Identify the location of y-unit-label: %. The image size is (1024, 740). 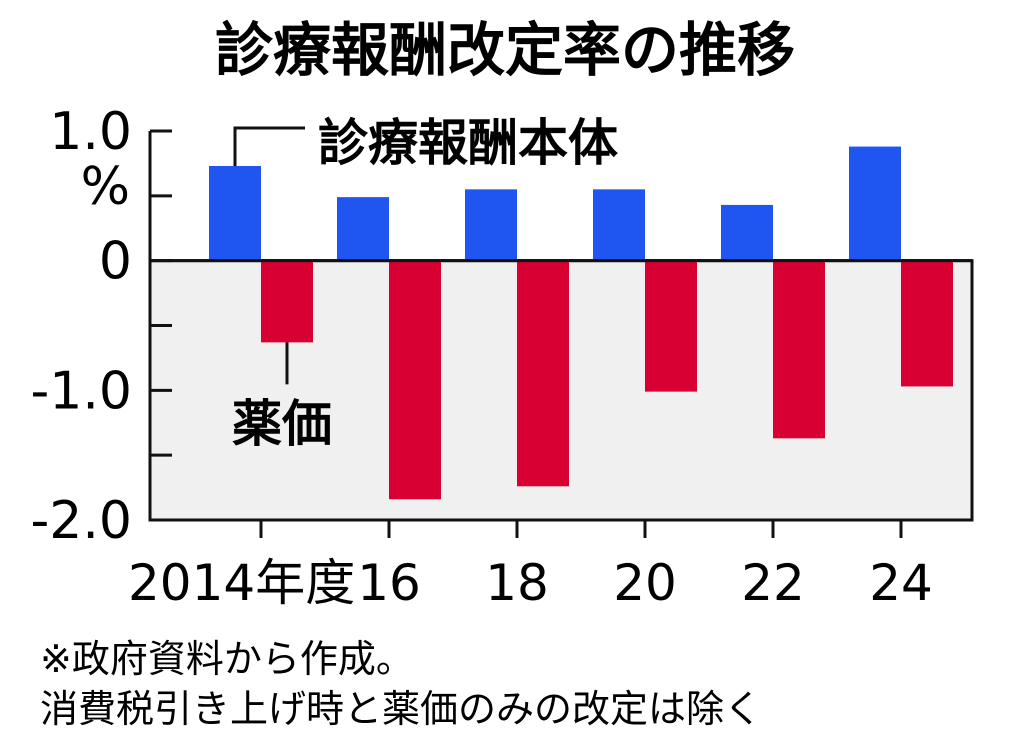
(105, 187).